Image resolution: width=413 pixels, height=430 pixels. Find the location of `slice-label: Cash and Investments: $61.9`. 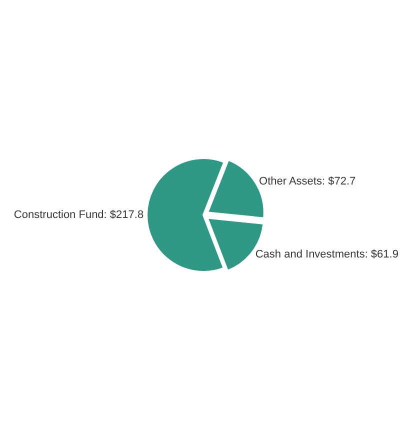

slice-label: Cash and Investments: $61.9 is located at coordinates (326, 254).